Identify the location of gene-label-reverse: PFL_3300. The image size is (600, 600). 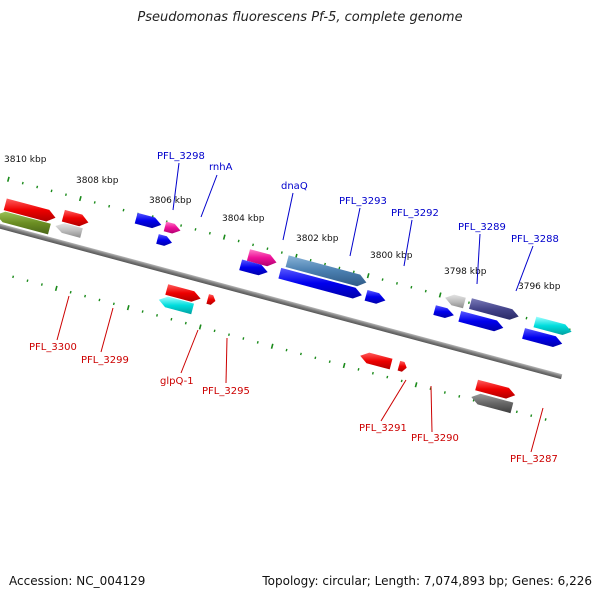
(53, 347).